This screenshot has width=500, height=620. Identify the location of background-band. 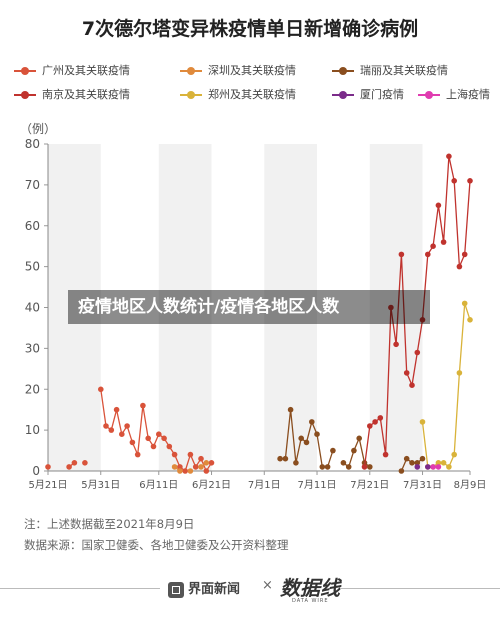
(74, 307).